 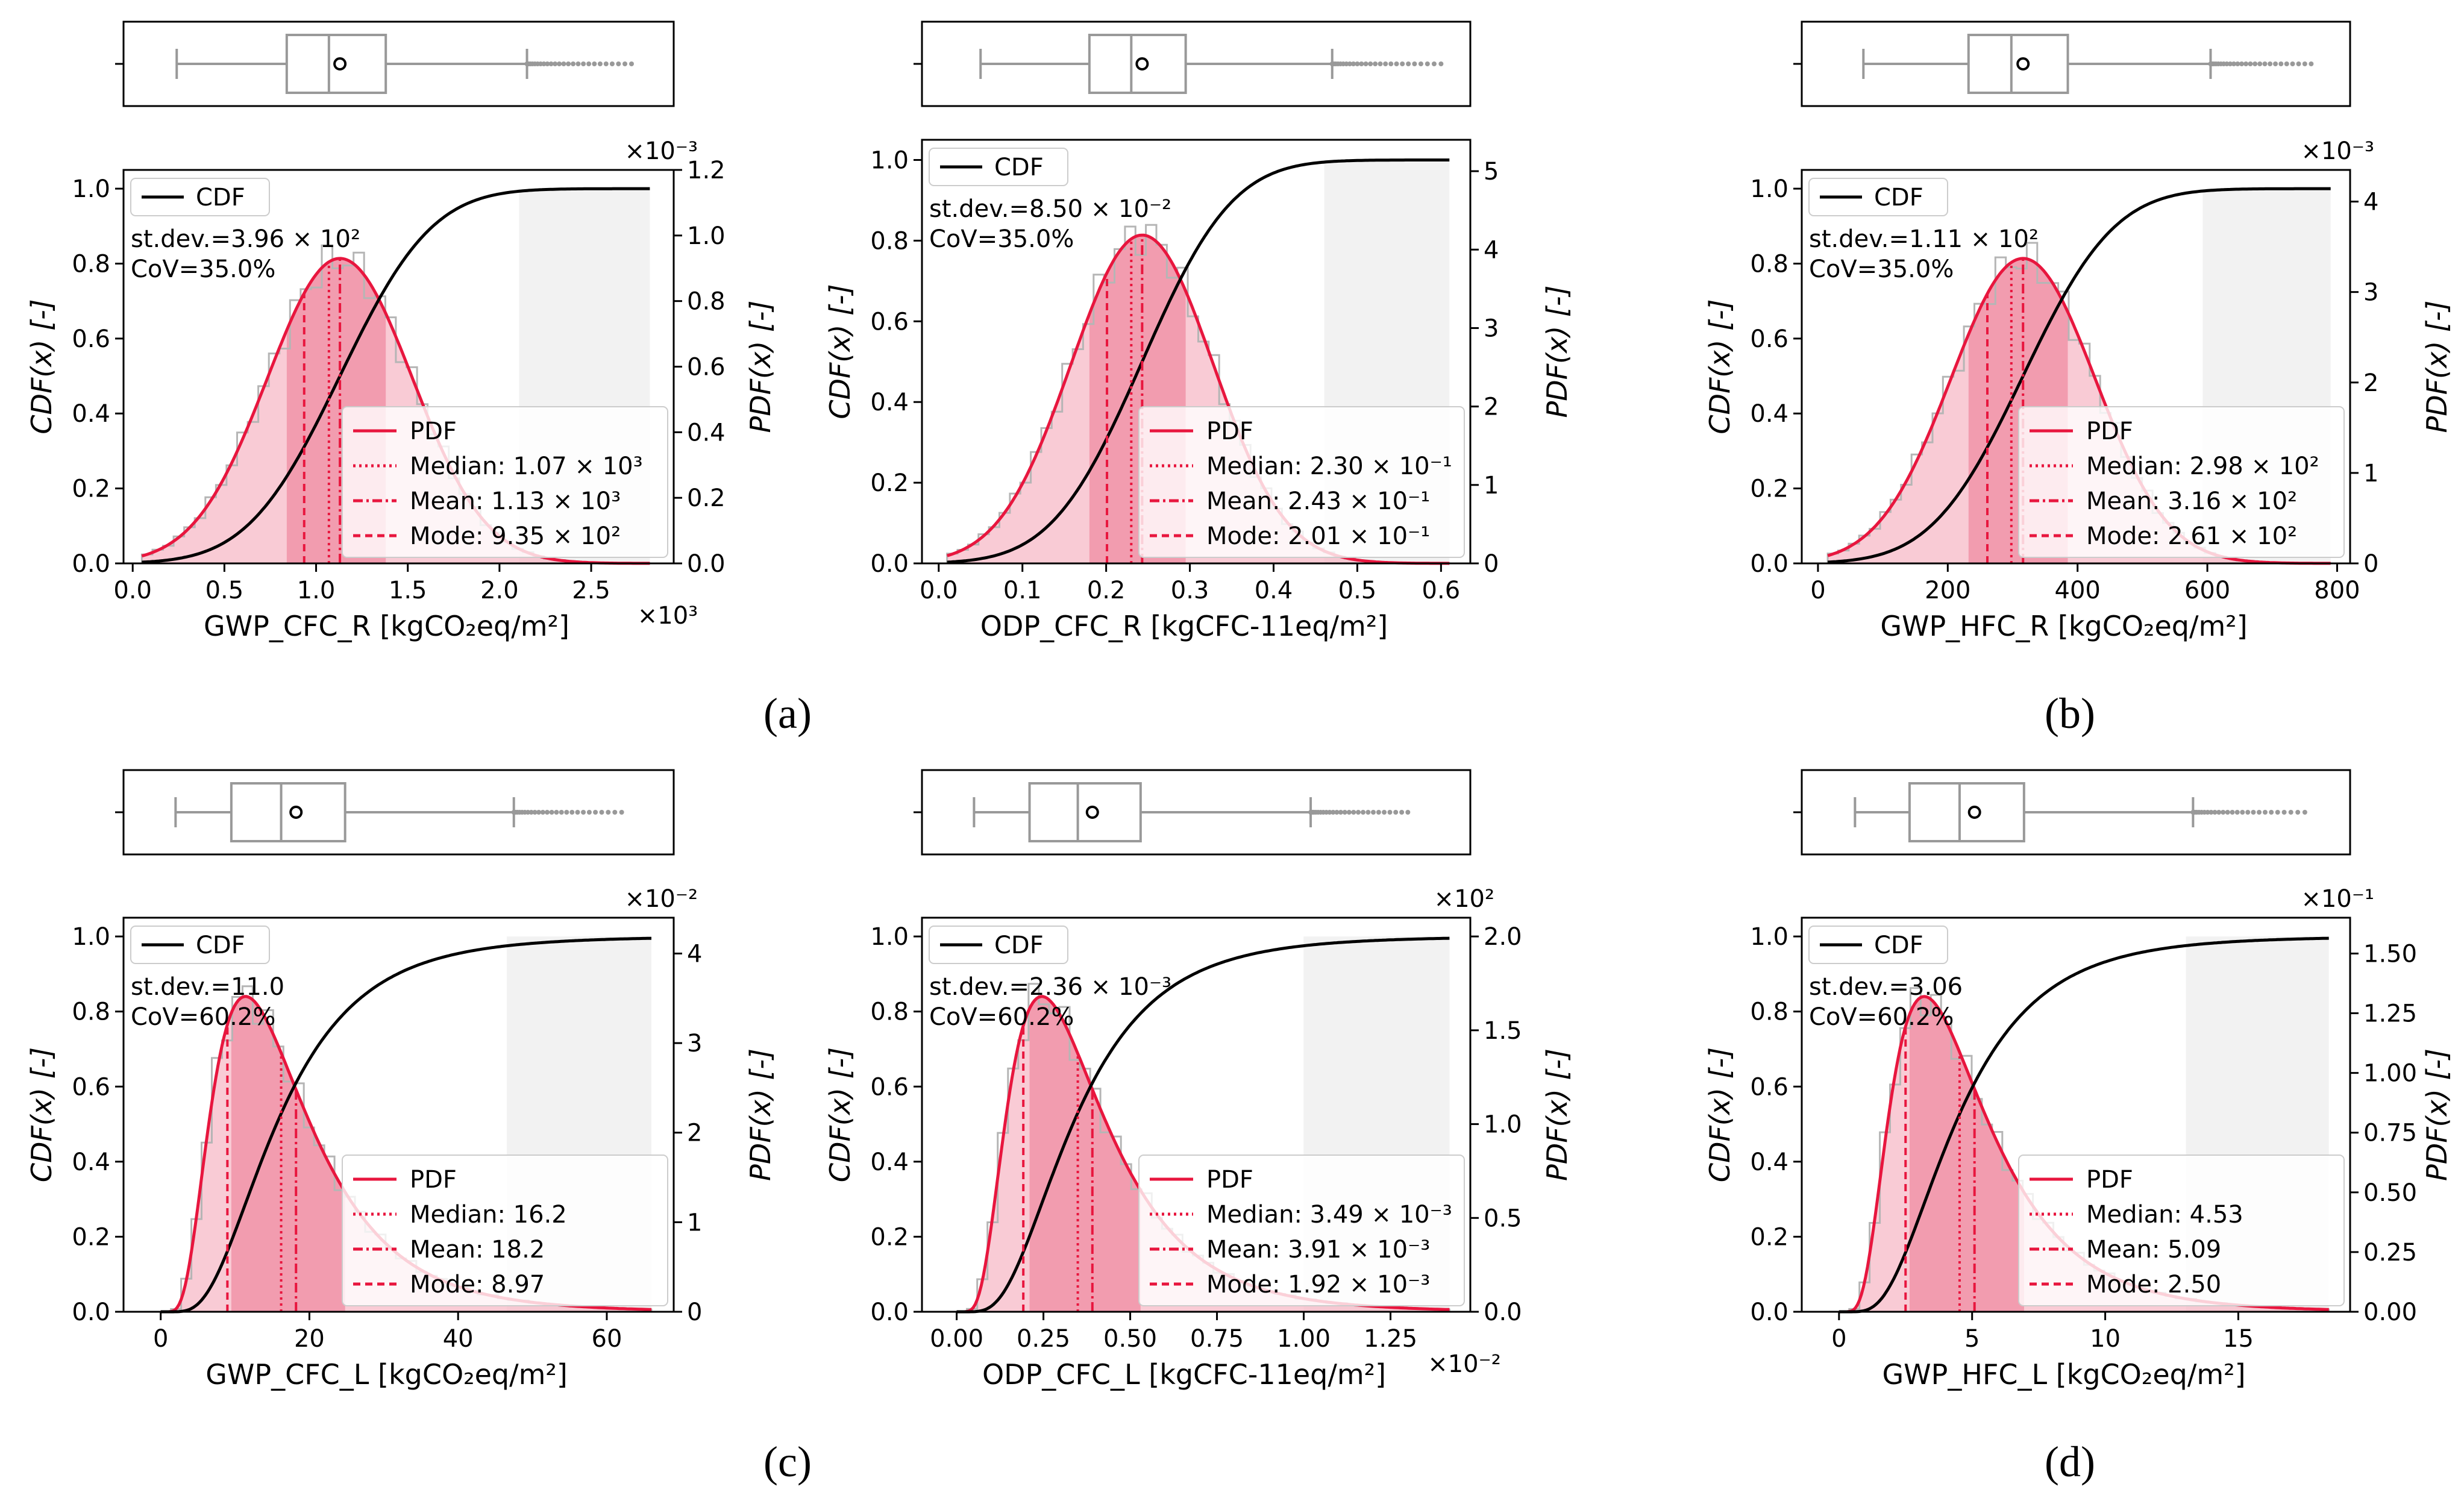 I want to click on gwp_hfc_l-boxplot-mean, so click(x=1974, y=812).